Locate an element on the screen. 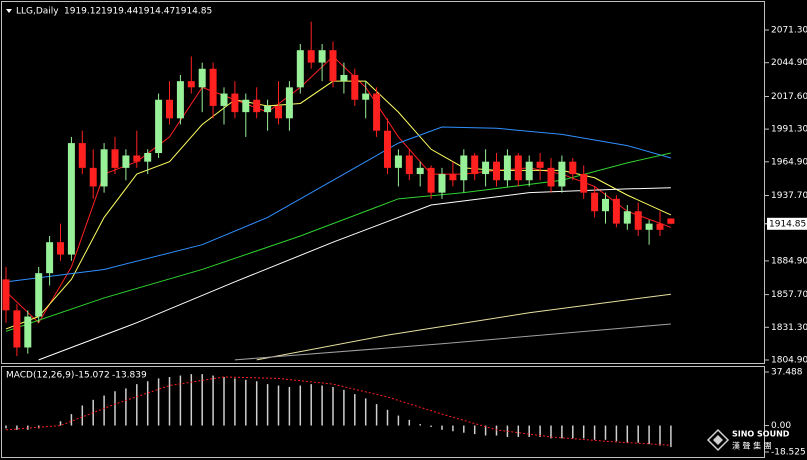 The image size is (807, 460). y-tick-label: 37.488 is located at coordinates (787, 373).